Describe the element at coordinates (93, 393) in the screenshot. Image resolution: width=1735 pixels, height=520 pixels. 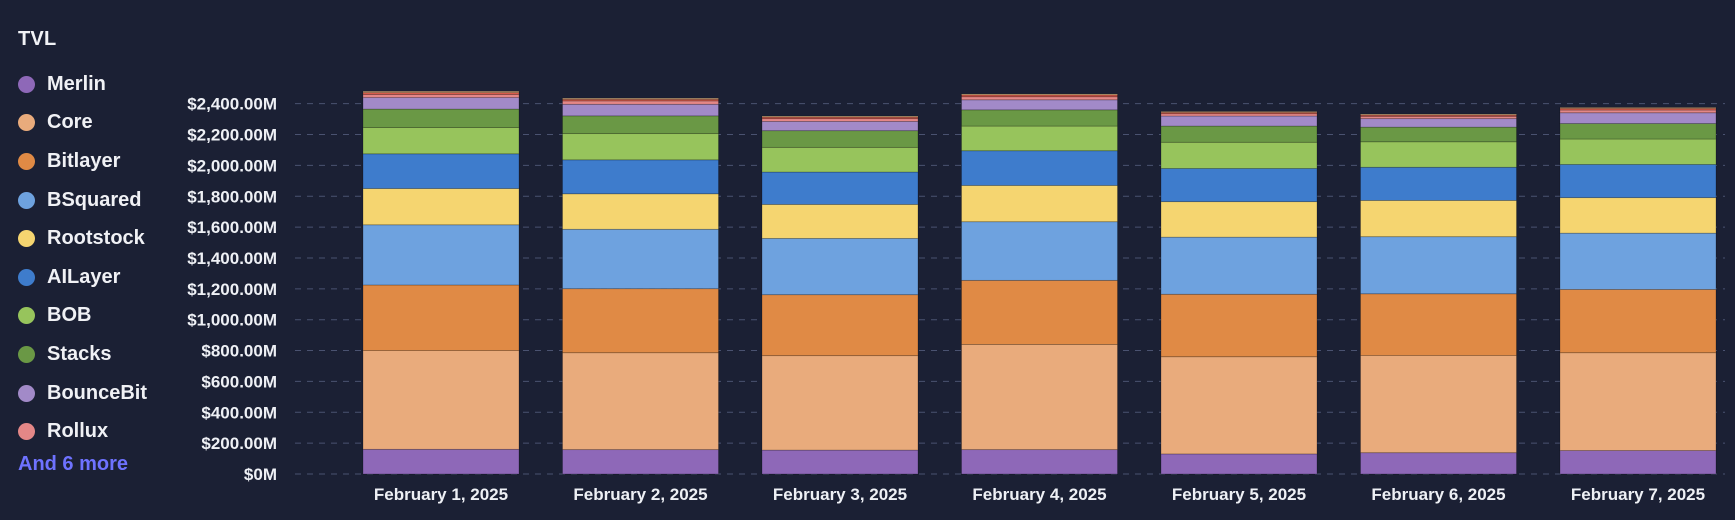
I see `legend-item-bouncebit: BounceBit` at that location.